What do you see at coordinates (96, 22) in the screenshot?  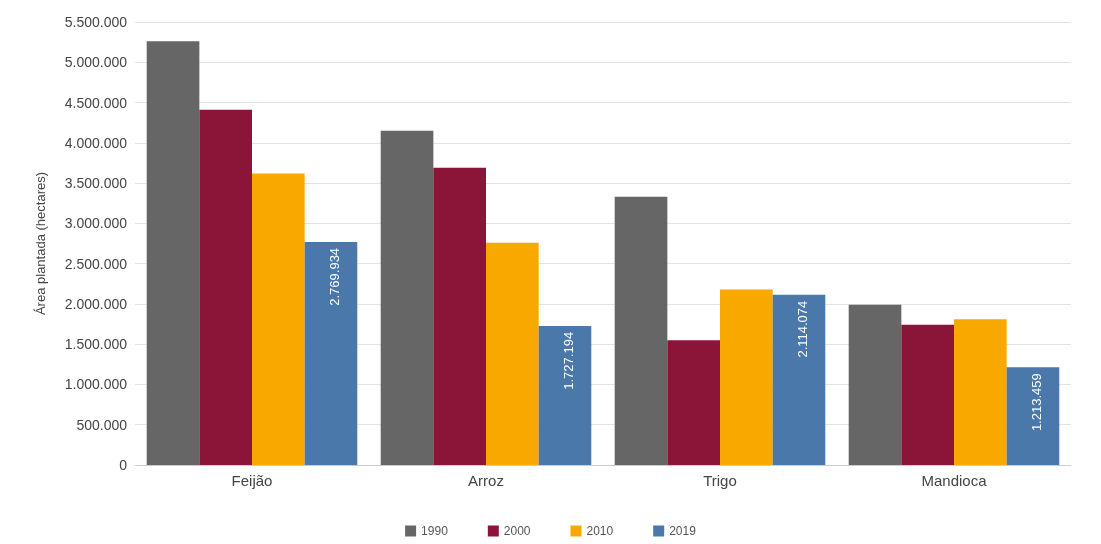 I see `y-tick-label: 5.500.000` at bounding box center [96, 22].